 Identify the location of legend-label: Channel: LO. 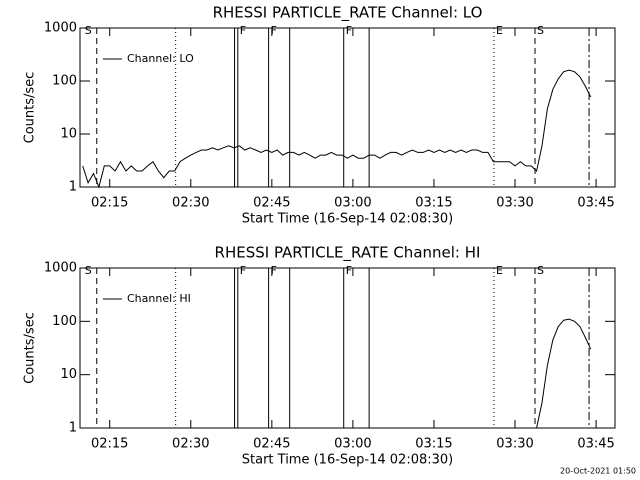
(160, 58).